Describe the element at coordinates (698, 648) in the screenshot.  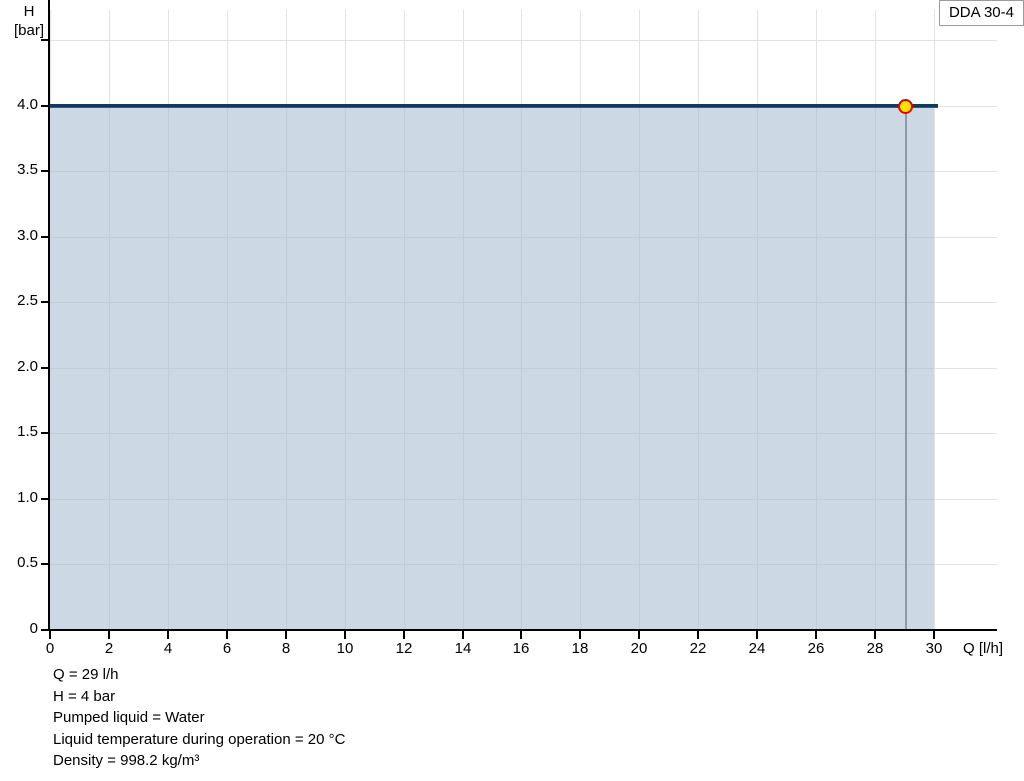
I see `x-axis-tick-label: 22` at that location.